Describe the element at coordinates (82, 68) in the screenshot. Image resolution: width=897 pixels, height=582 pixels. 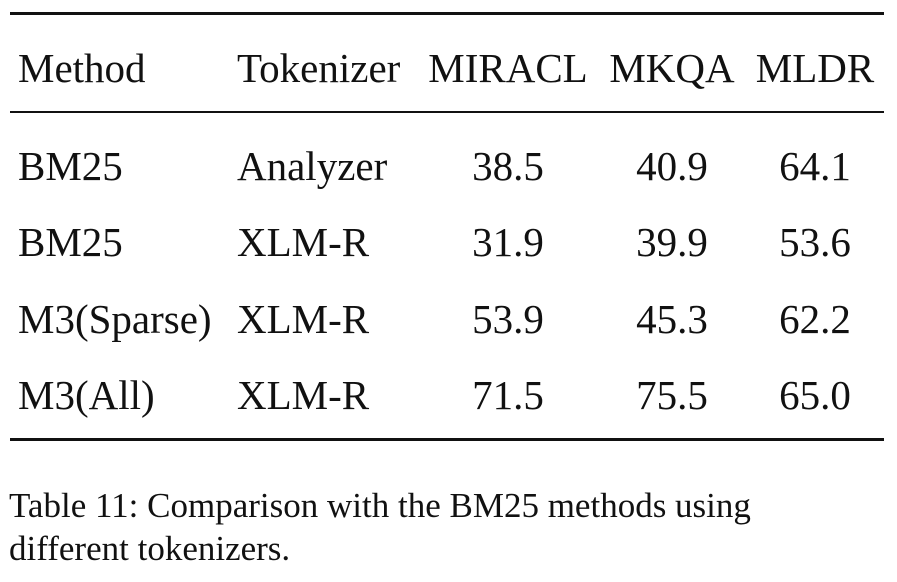
I see `column-header: Method` at that location.